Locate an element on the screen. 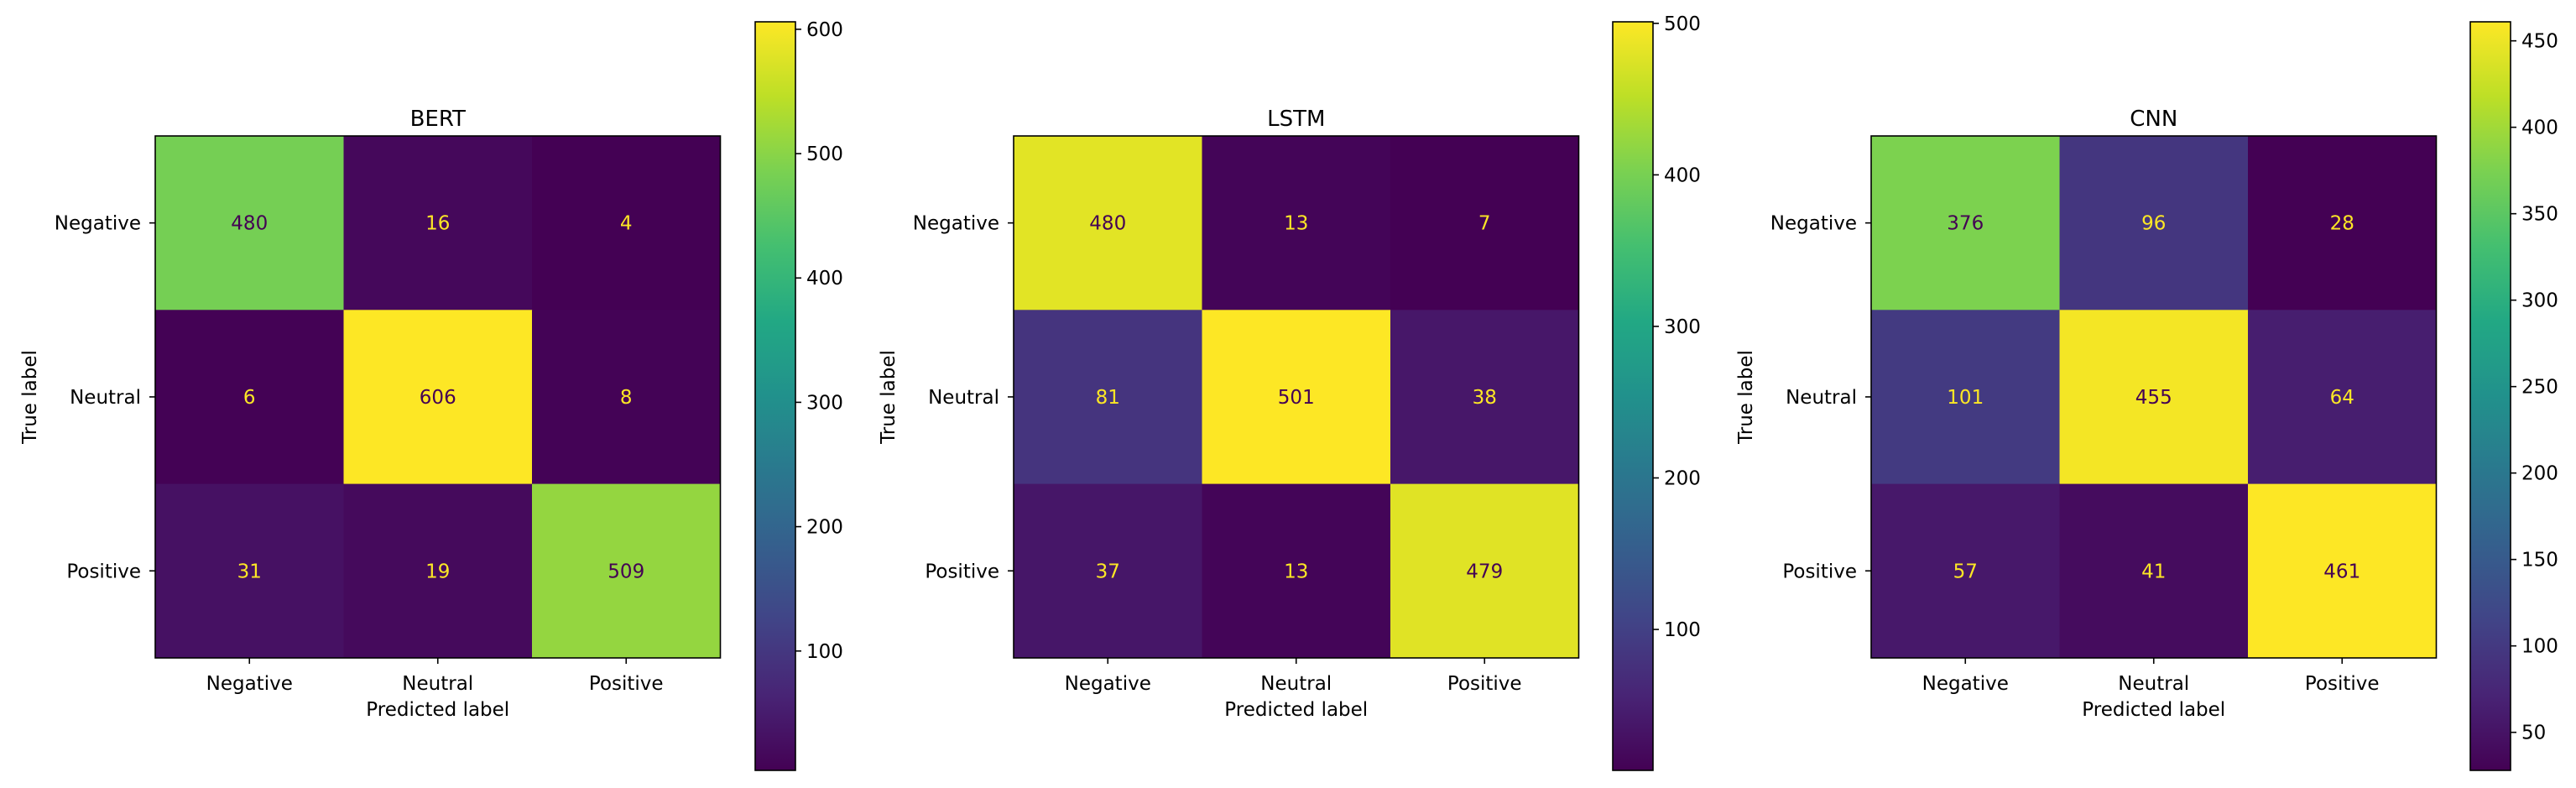  cell-value-0-2: 7 is located at coordinates (1484, 224).